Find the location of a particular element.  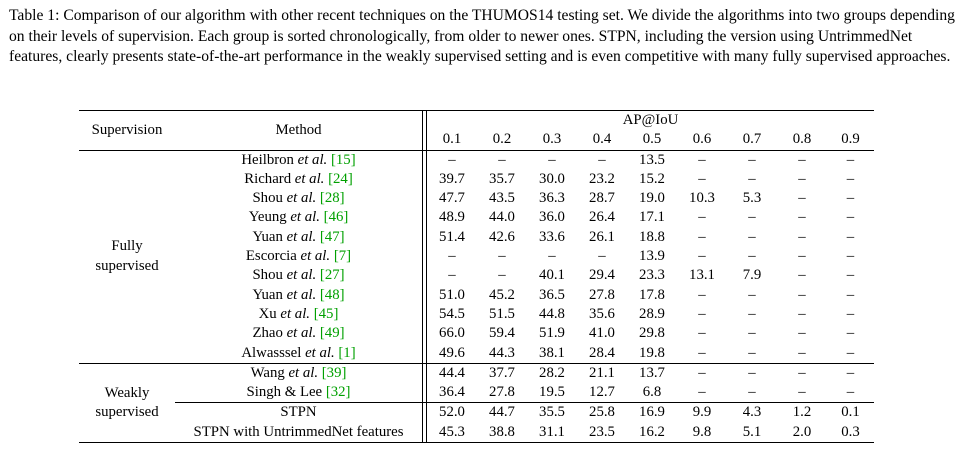

method-cell: Xu et al. [45] is located at coordinates (299, 314).